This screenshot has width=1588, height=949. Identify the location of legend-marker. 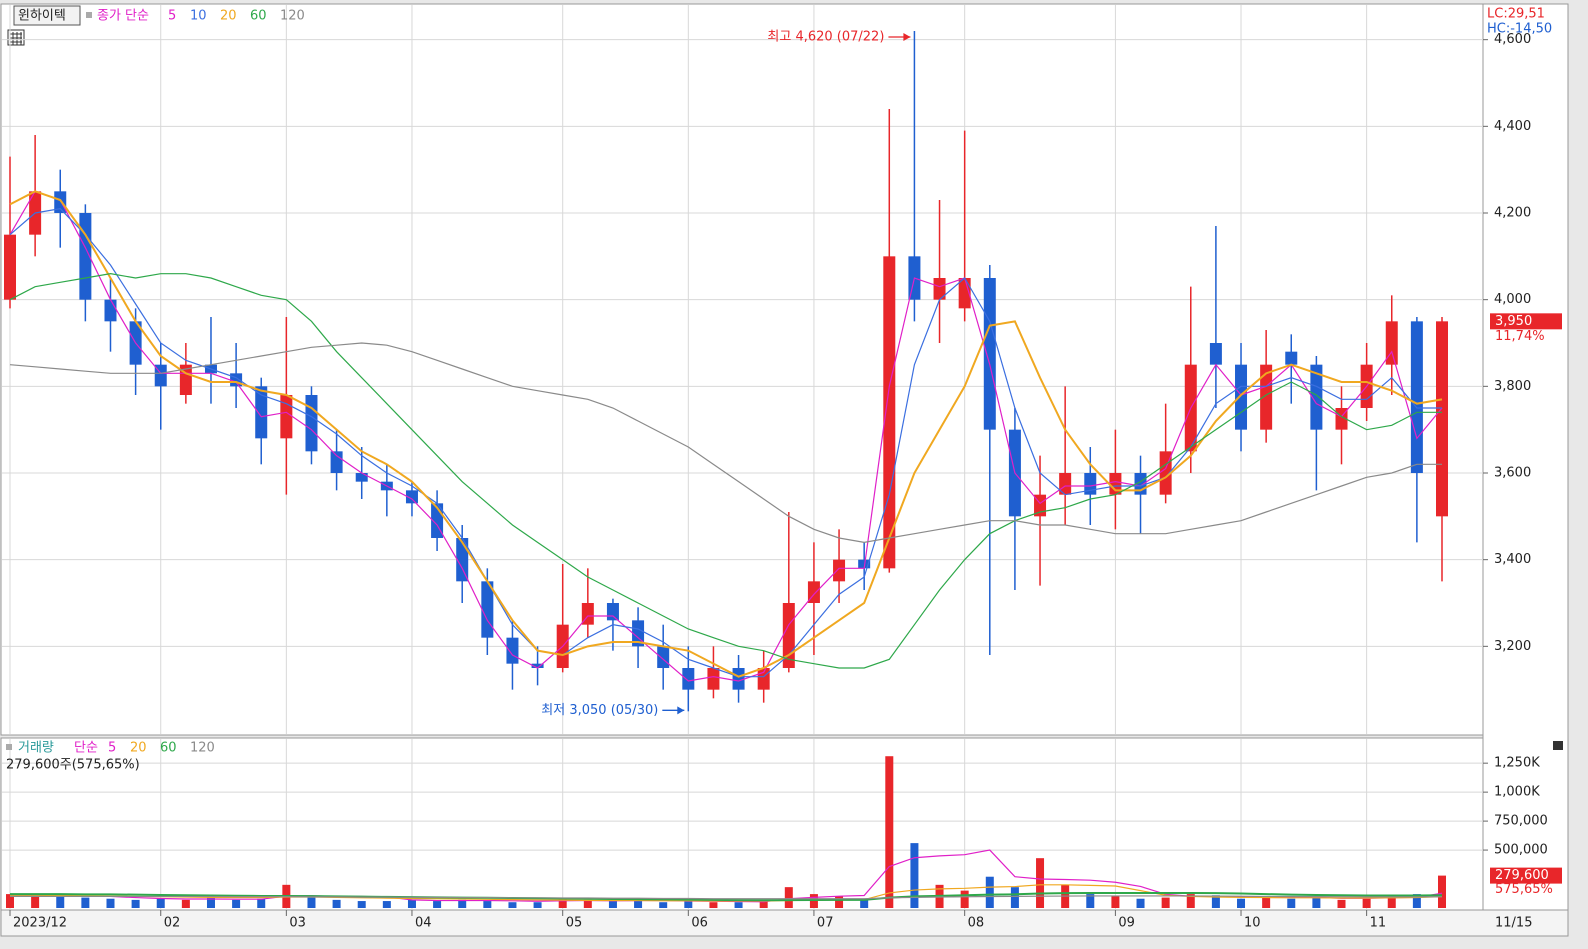
(89, 15).